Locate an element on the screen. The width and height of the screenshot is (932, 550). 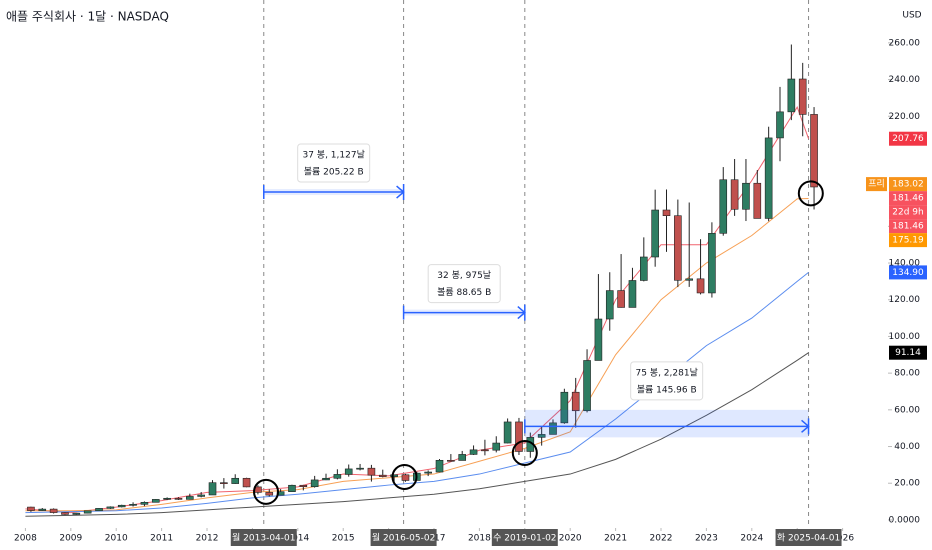
price-tag-badge-label: 프리 is located at coordinates (876, 184).